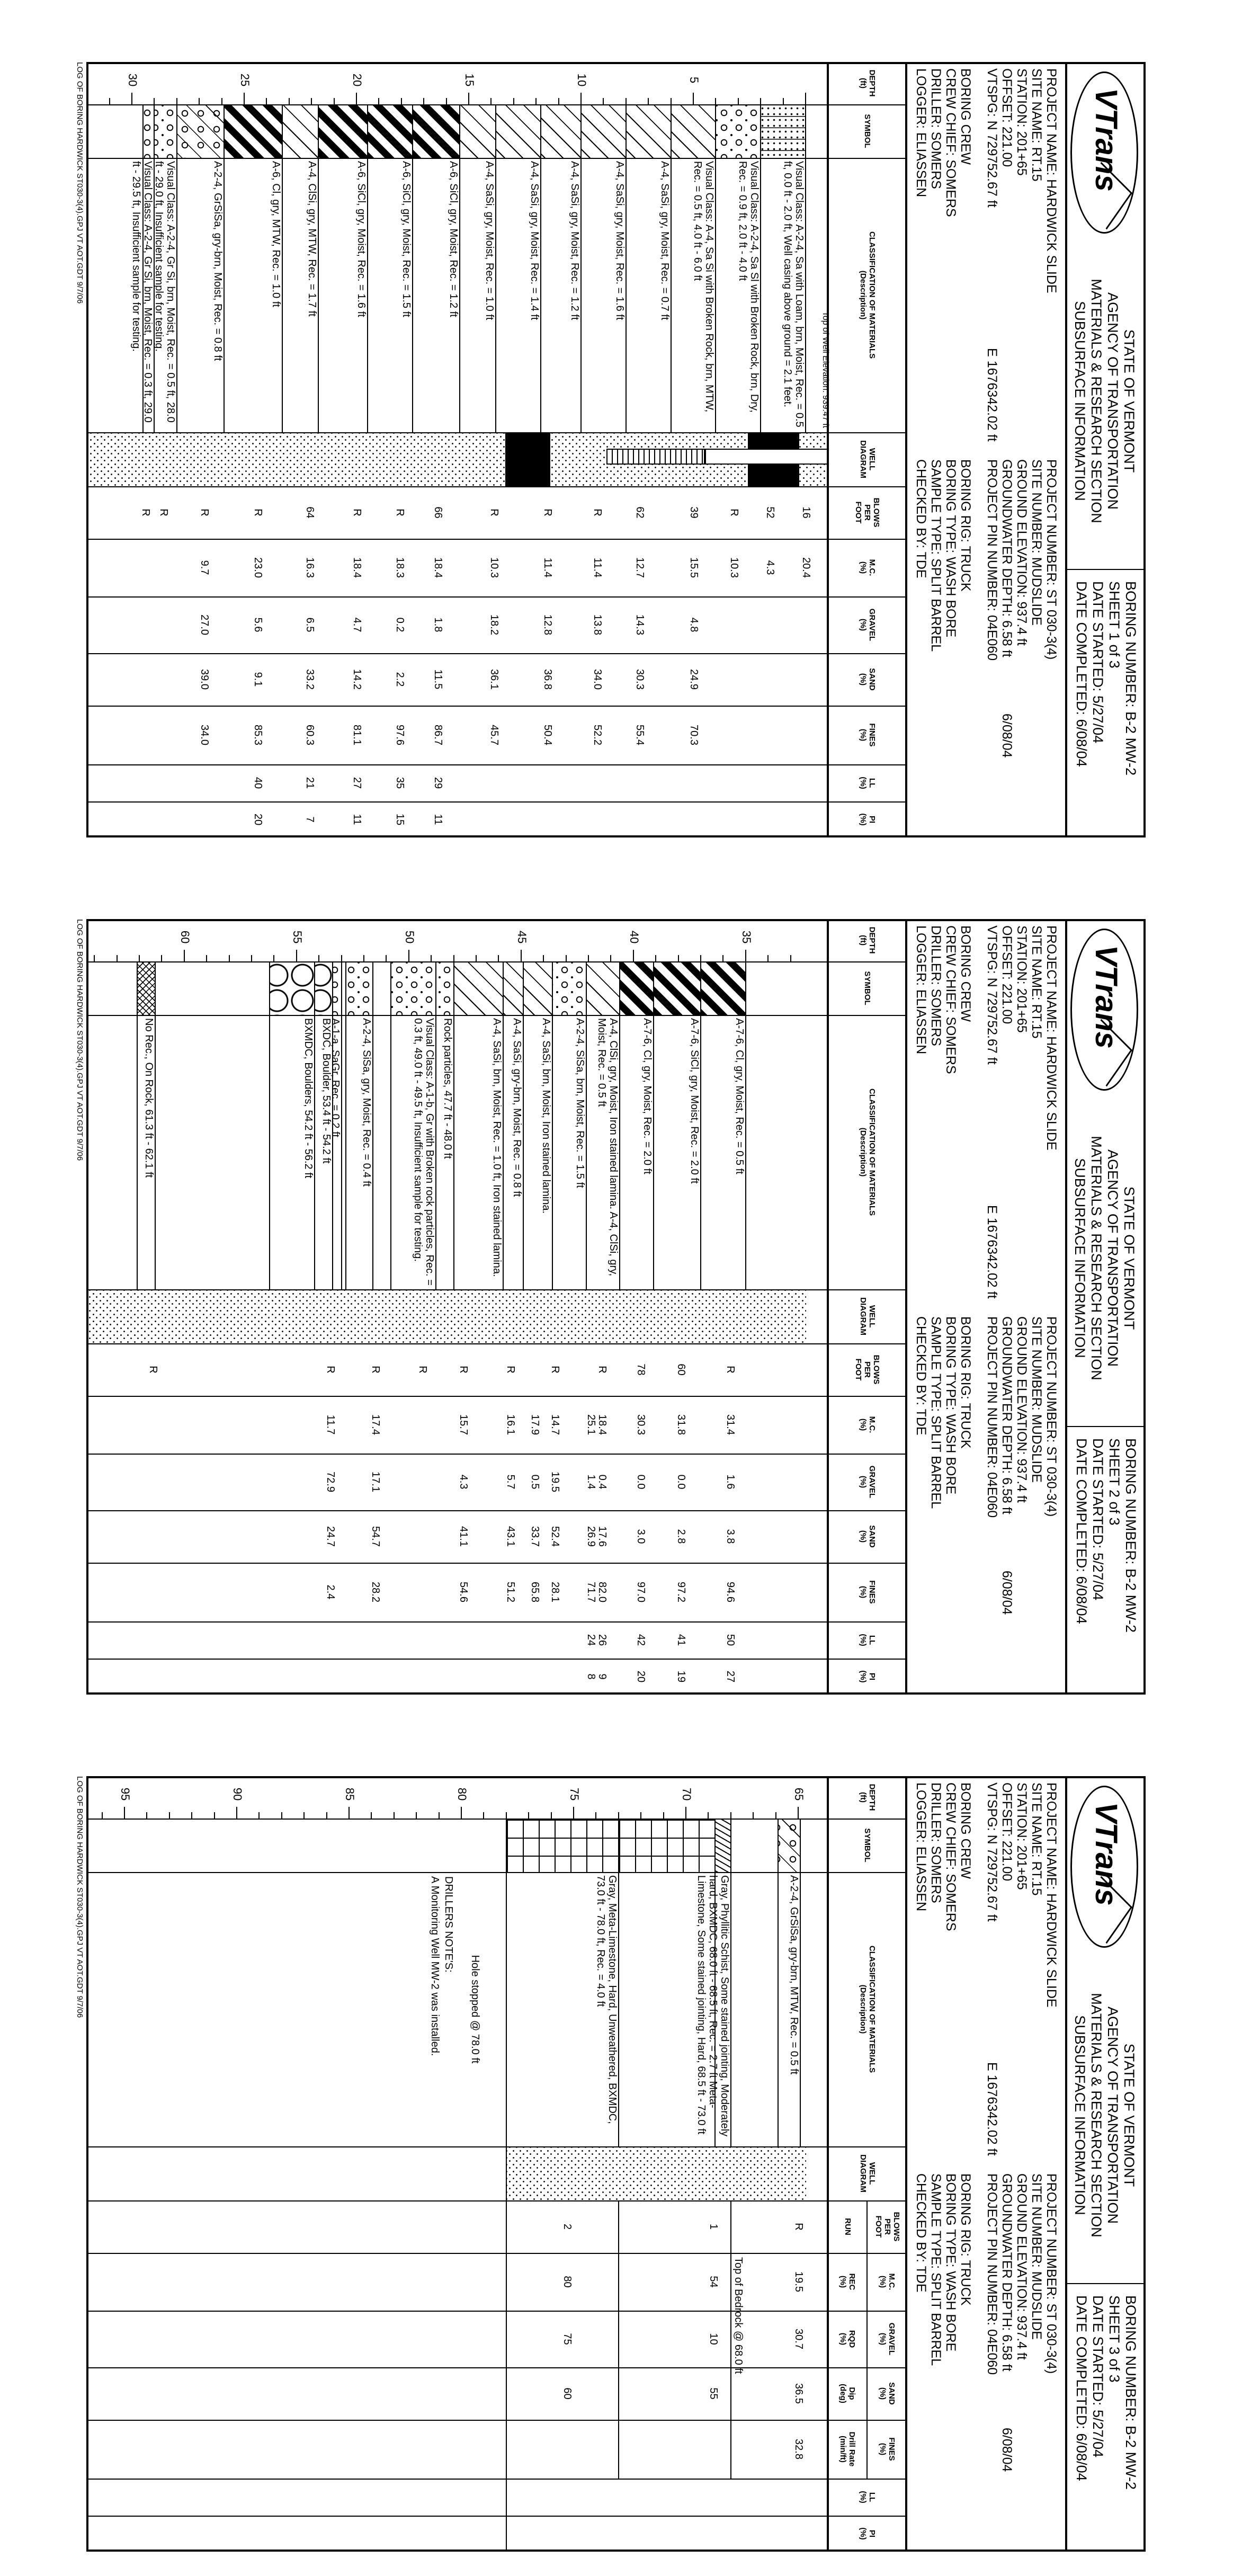 Image resolution: width=1233 pixels, height=2576 pixels. What do you see at coordinates (892, 2449) in the screenshot?
I see `column-header-label: FINES` at bounding box center [892, 2449].